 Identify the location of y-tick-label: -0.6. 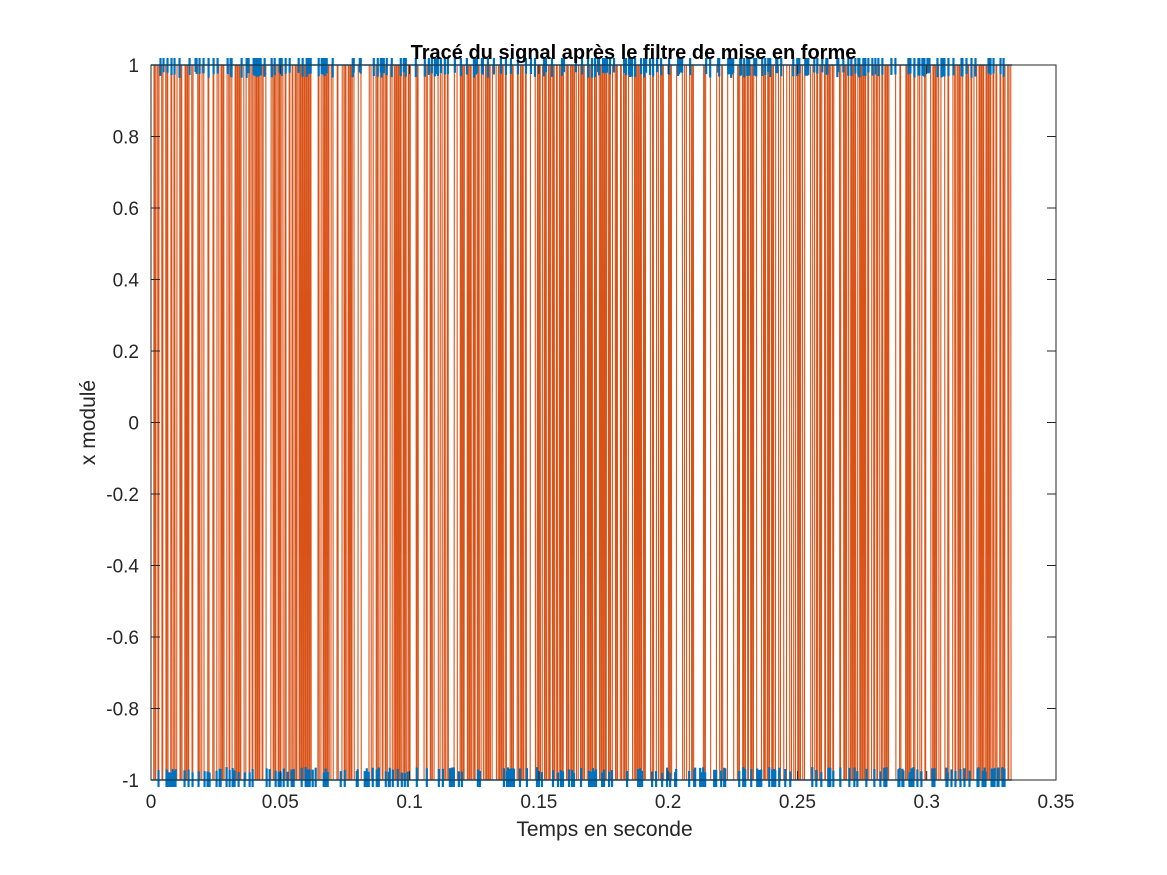
(122, 638).